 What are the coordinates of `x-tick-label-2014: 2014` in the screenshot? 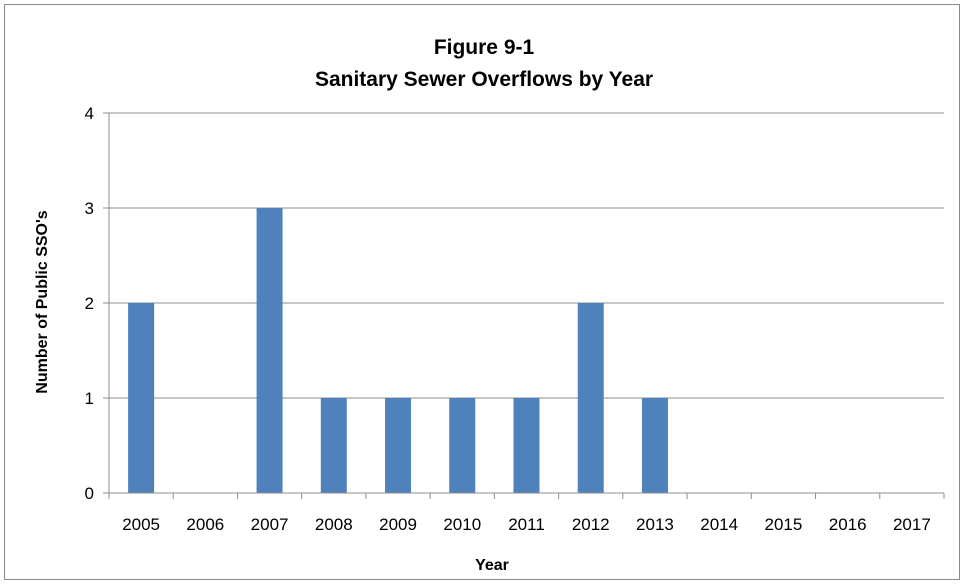 It's located at (719, 524).